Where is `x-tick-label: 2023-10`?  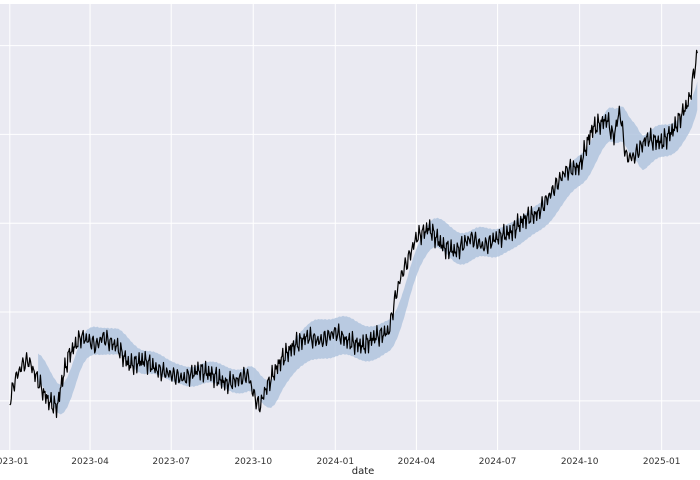 x-tick-label: 2023-10 is located at coordinates (253, 462).